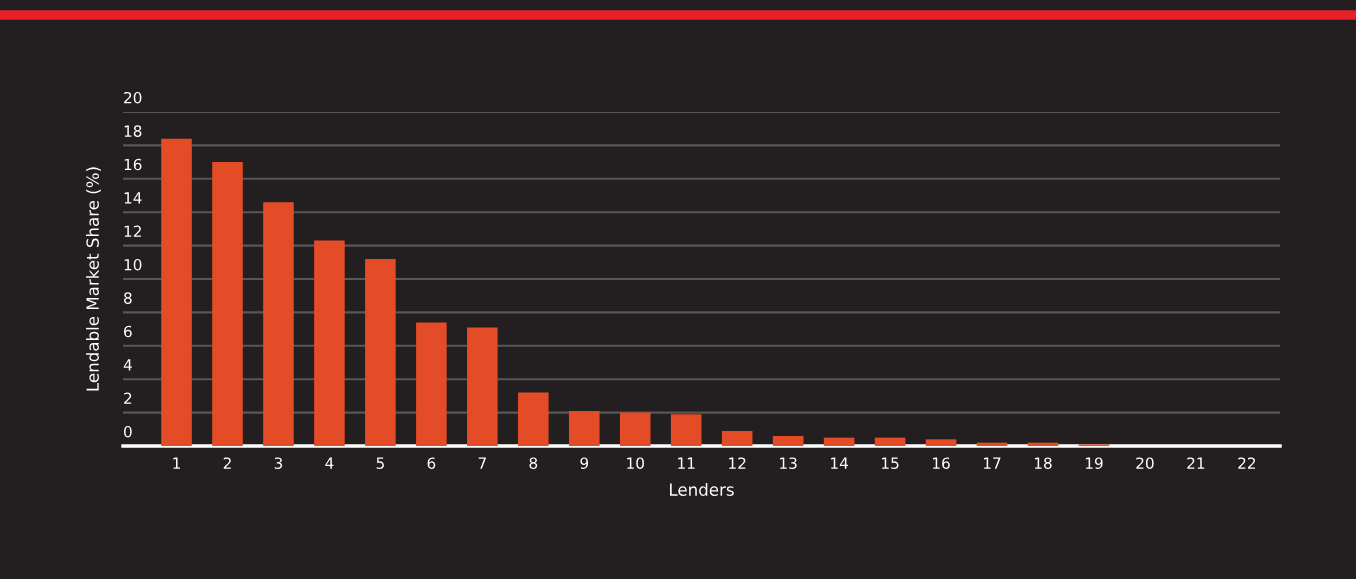 The image size is (1356, 579). Describe the element at coordinates (1145, 463) in the screenshot. I see `x-tick-label: 20` at that location.